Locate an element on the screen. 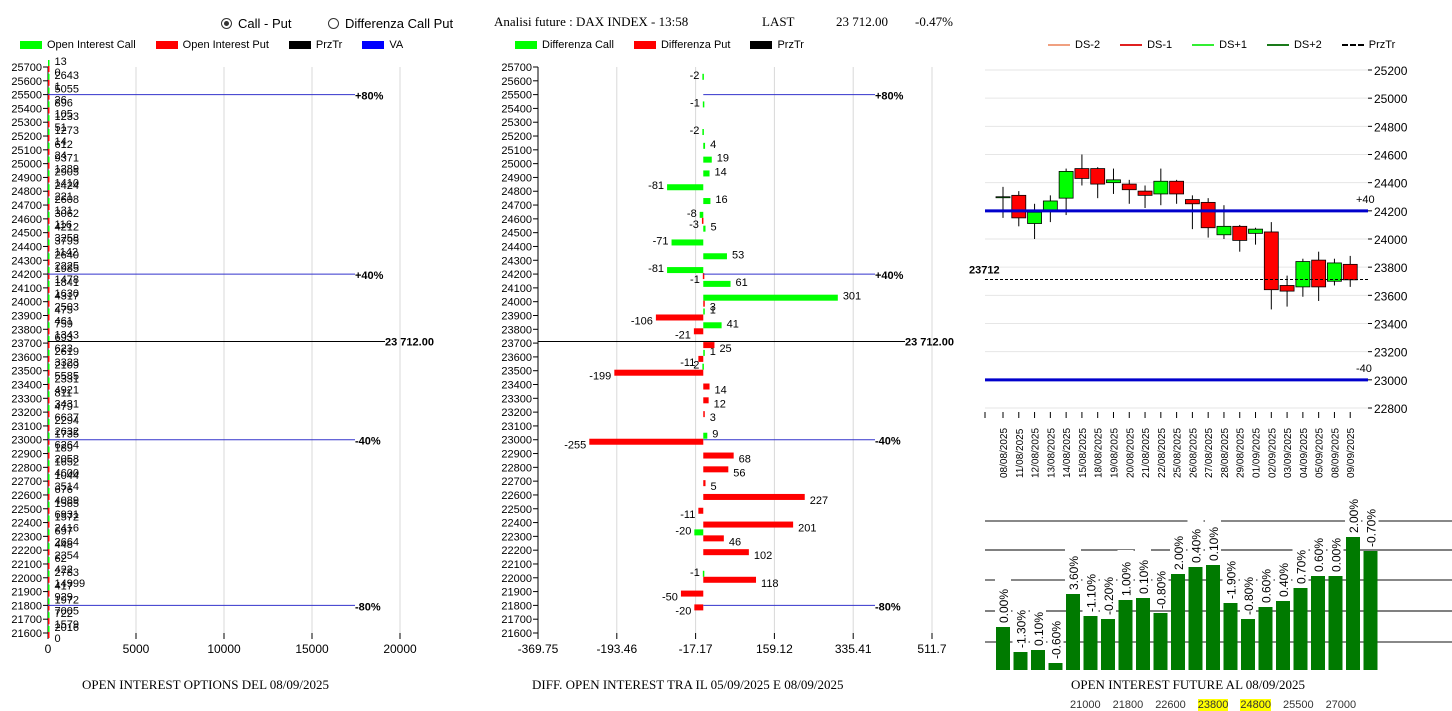  y-tick-label: 22200 is located at coordinates (516, 551).